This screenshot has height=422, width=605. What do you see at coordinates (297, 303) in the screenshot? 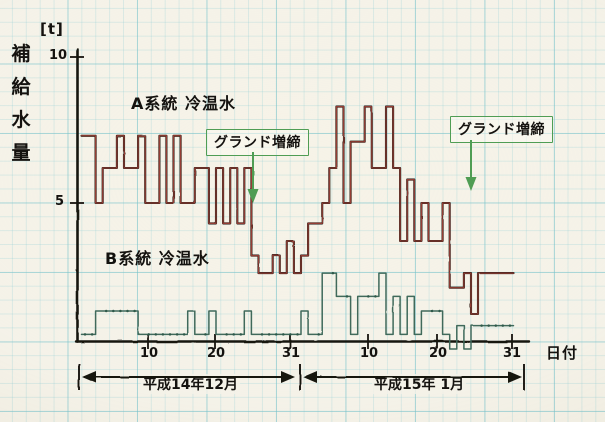
I see `series-b-markers` at bounding box center [297, 303].